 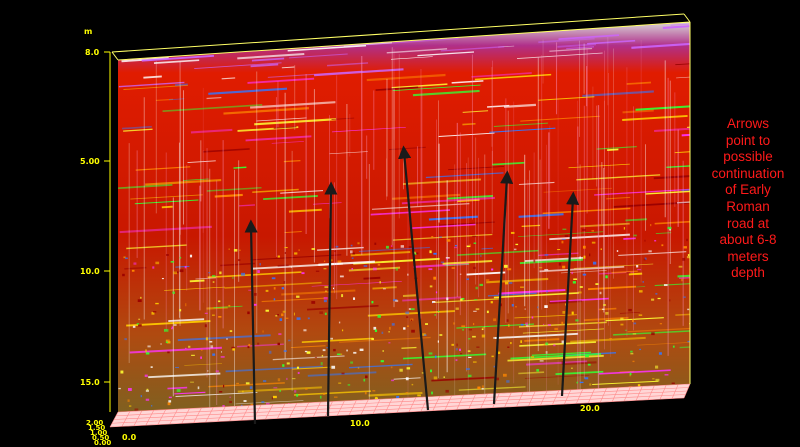 I want to click on depth-axis: m 8.0 5.00 10.0 15.0, so click(x=95, y=219).